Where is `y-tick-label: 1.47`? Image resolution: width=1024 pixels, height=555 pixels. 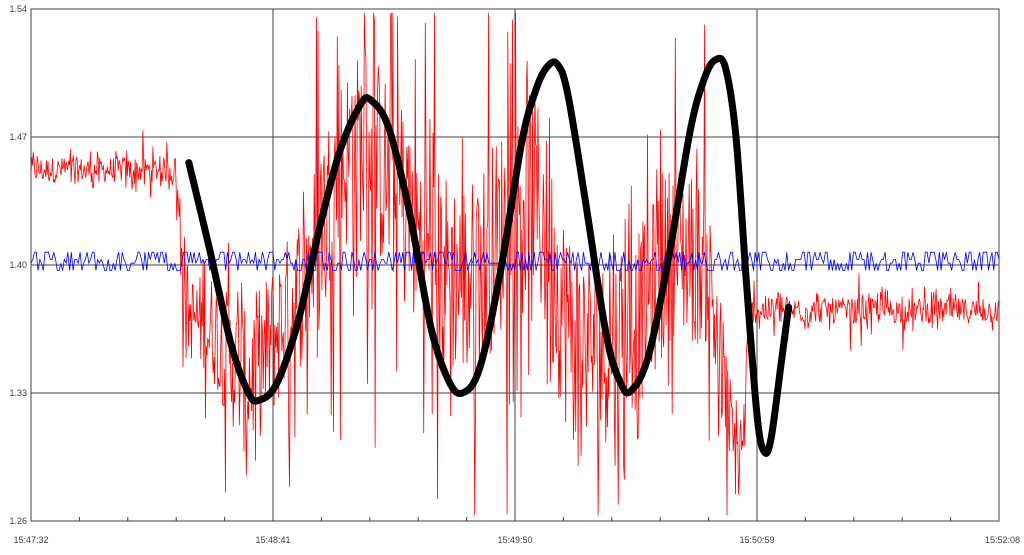 y-tick-label: 1.47 is located at coordinates (18, 137).